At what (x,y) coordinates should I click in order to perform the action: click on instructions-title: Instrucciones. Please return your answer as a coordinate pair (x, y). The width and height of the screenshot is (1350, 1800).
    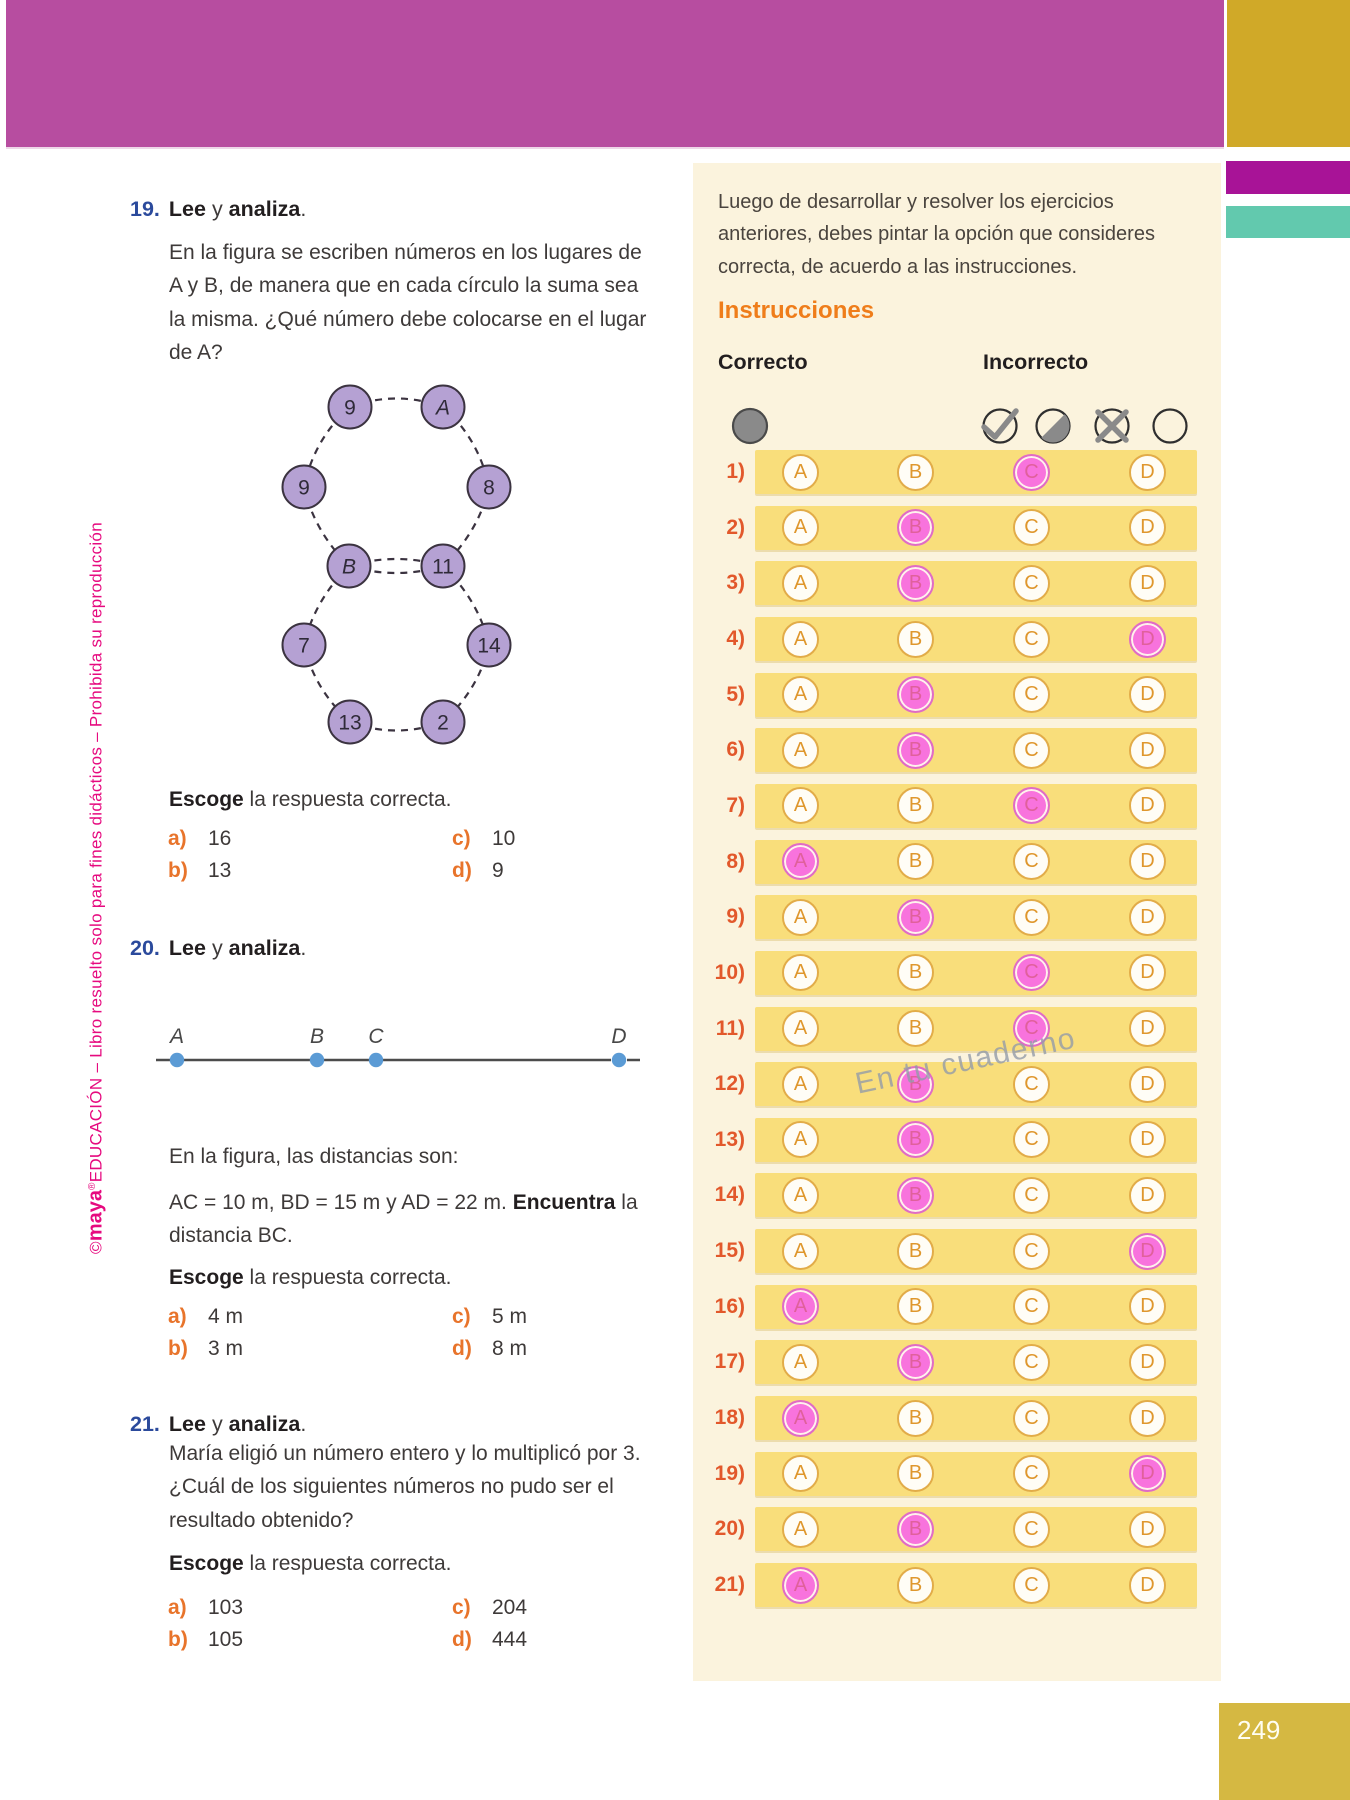
    Looking at the image, I should click on (796, 310).